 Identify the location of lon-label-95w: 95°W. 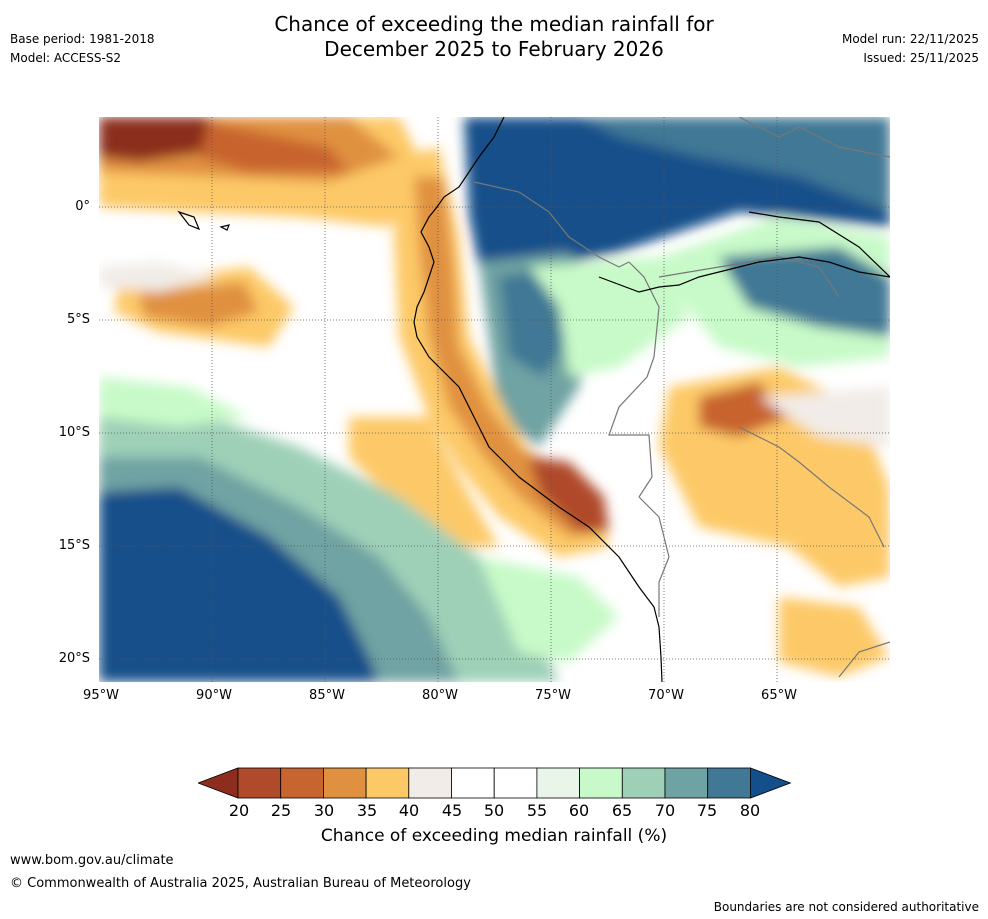
(101, 695).